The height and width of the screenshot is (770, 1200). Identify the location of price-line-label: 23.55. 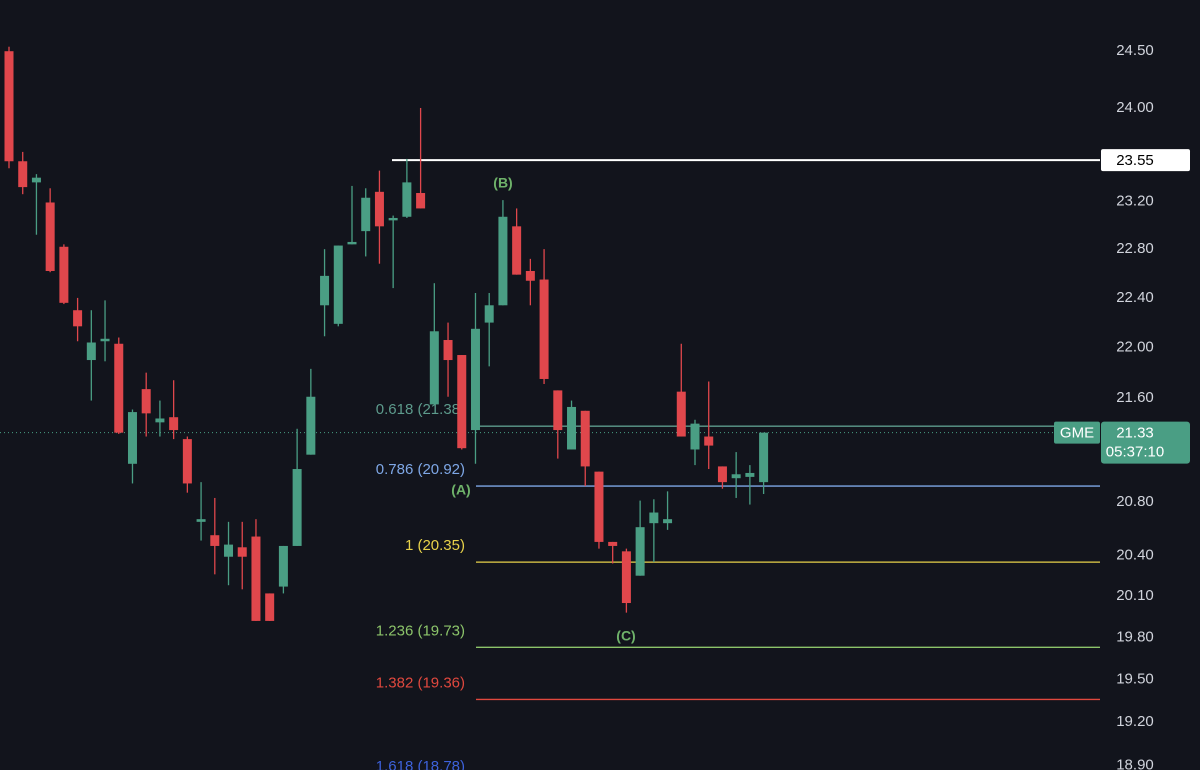
(1135, 160).